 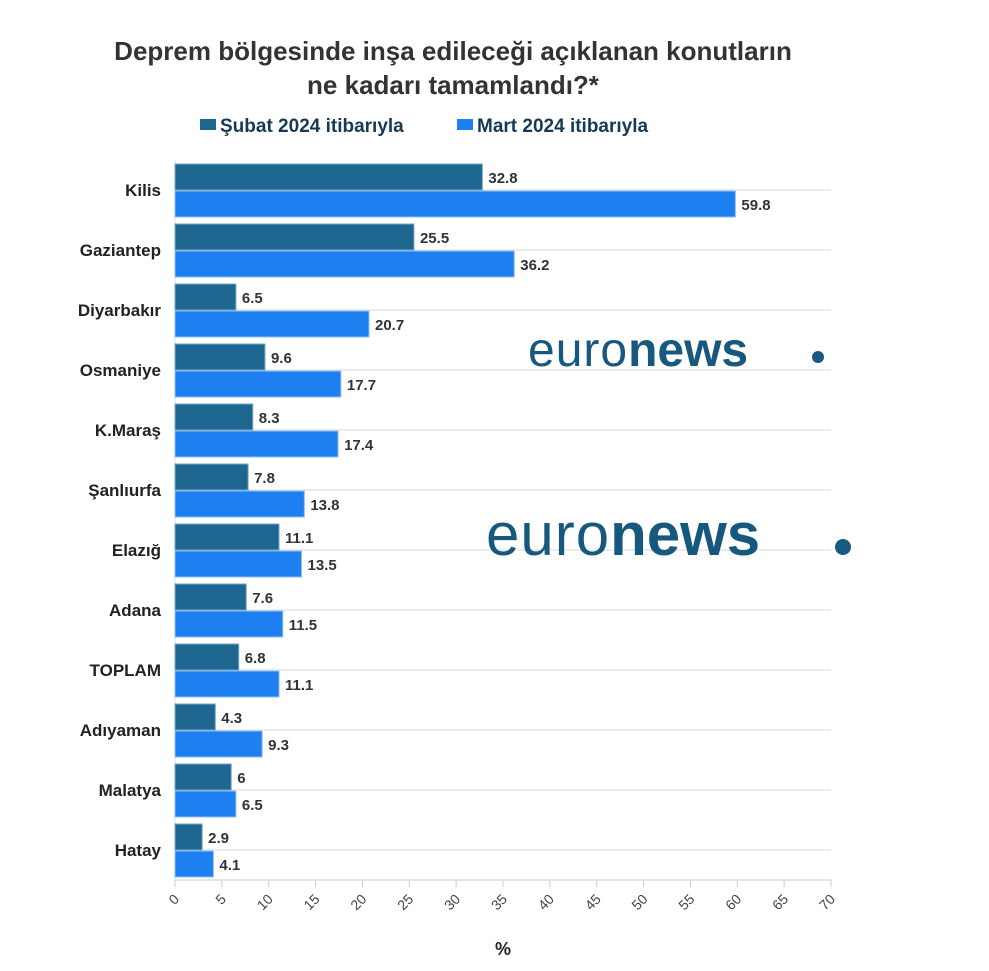 What do you see at coordinates (453, 85) in the screenshot?
I see `chart-title-line-2: ne kadarı tamamlandı?*` at bounding box center [453, 85].